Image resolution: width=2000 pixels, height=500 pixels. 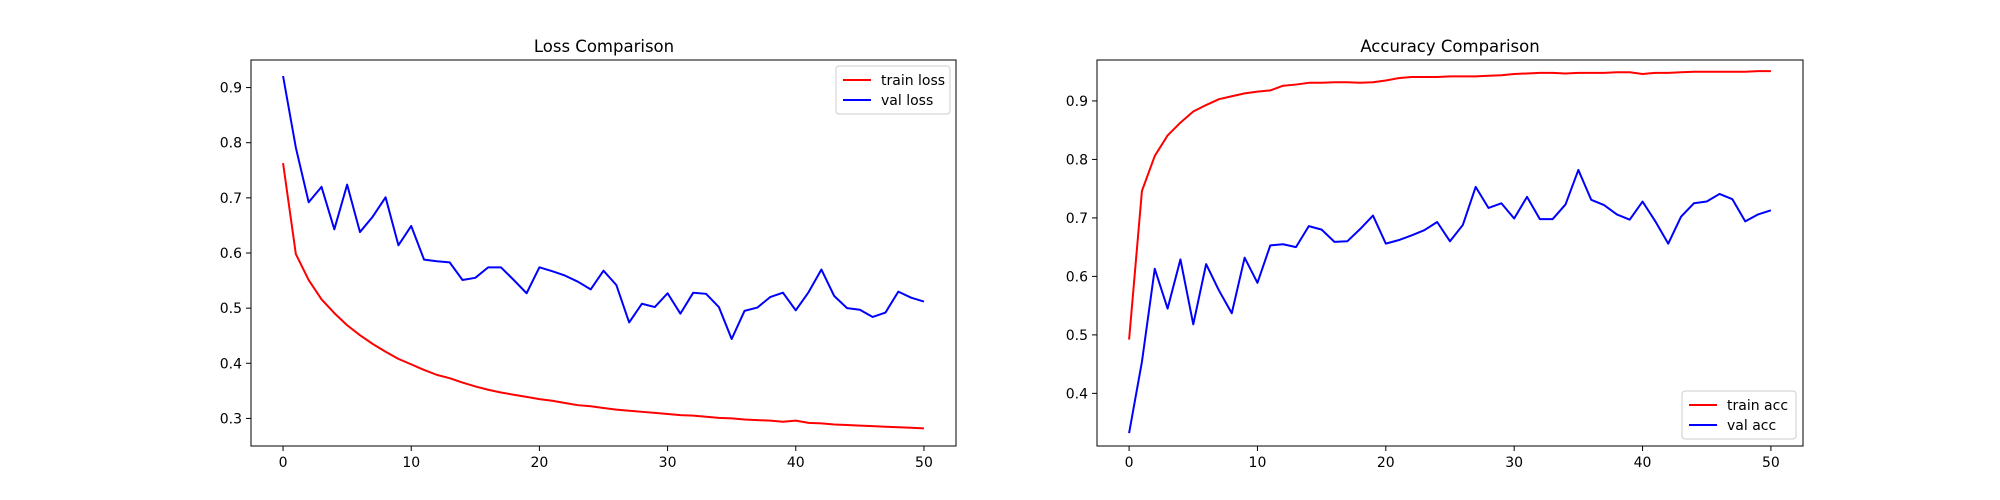 What do you see at coordinates (907, 101) in the screenshot?
I see `legend-label-val-loss: val loss` at bounding box center [907, 101].